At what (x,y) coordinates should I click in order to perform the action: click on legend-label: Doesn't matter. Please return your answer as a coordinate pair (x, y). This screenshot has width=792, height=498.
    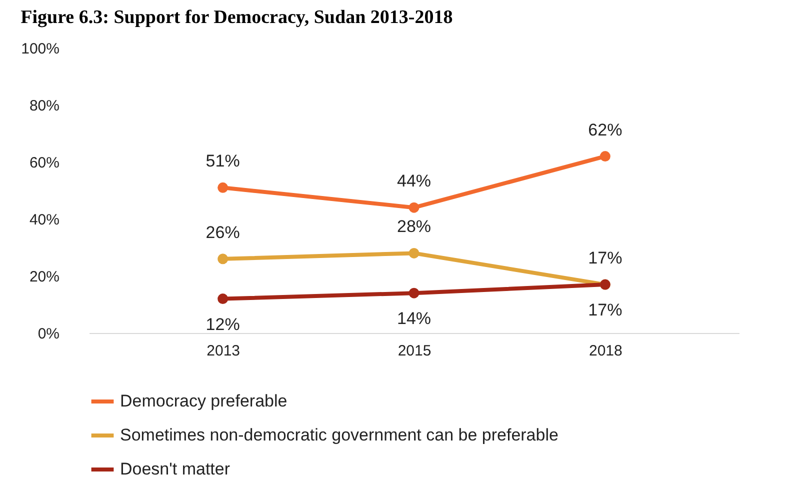
    Looking at the image, I should click on (175, 469).